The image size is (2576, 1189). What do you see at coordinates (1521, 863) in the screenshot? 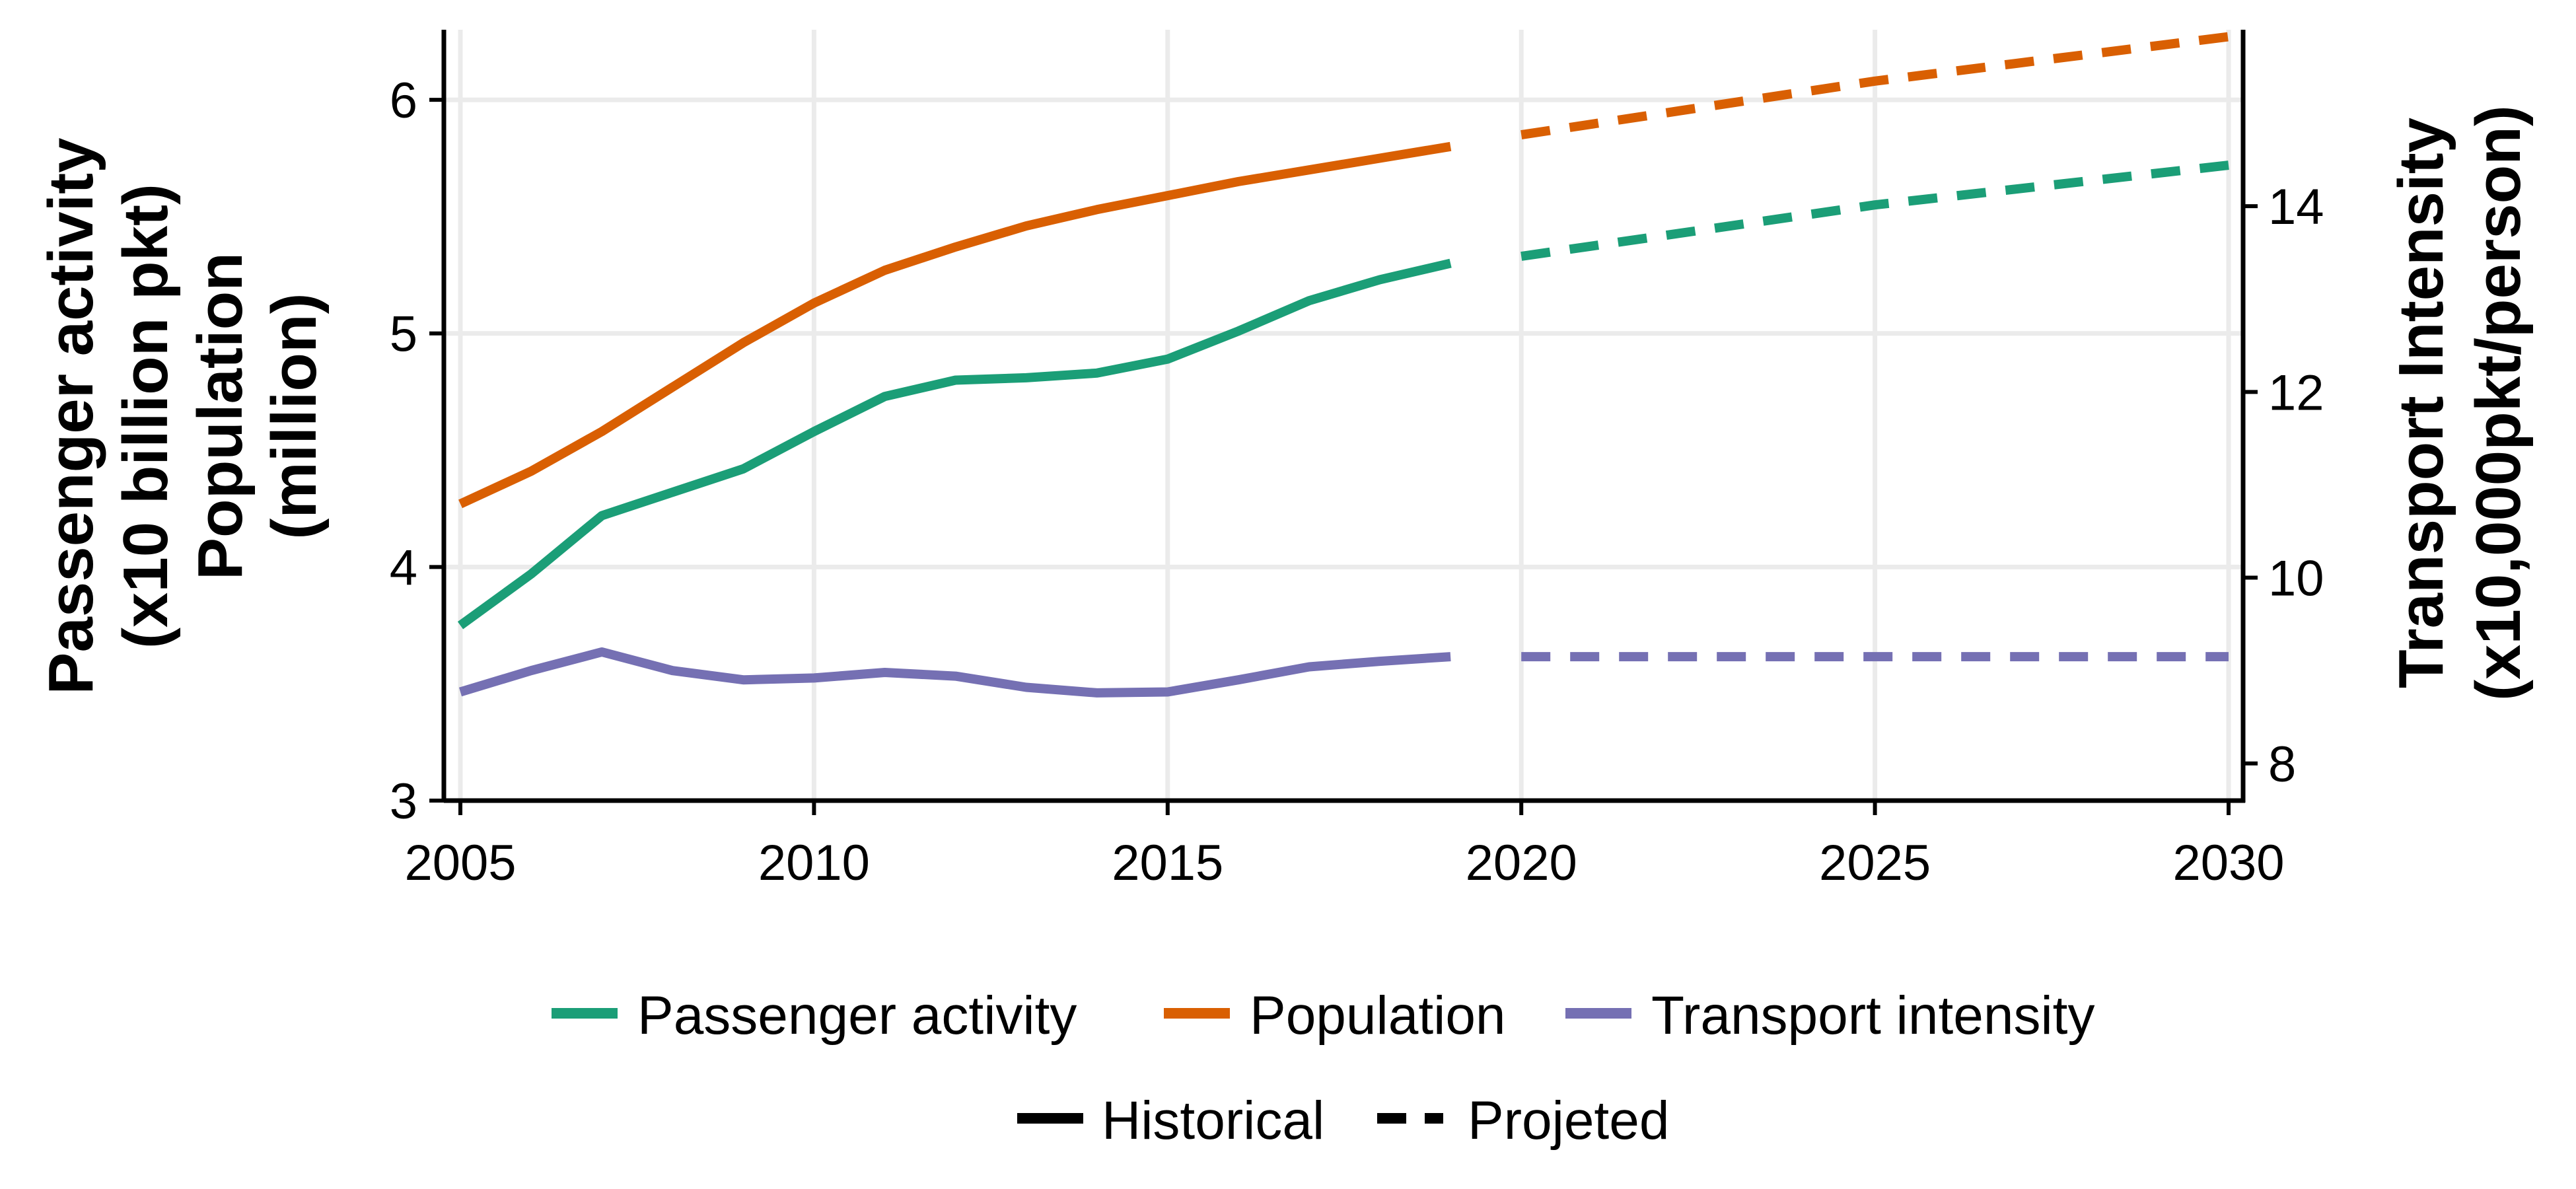
I see `x-tick-label: 2020` at bounding box center [1521, 863].